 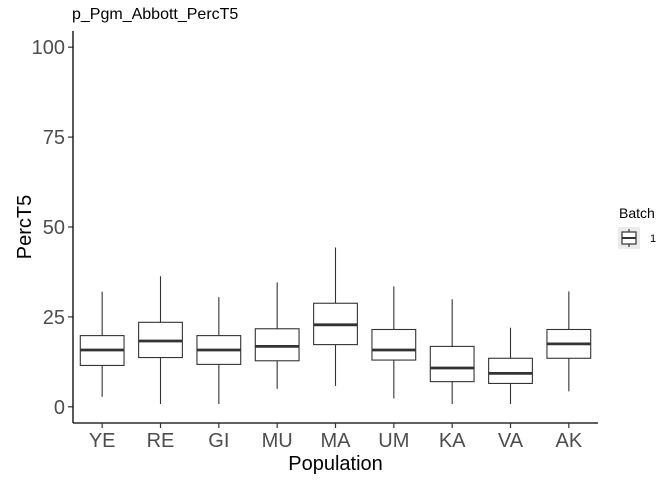 I want to click on box-re, so click(x=160, y=340).